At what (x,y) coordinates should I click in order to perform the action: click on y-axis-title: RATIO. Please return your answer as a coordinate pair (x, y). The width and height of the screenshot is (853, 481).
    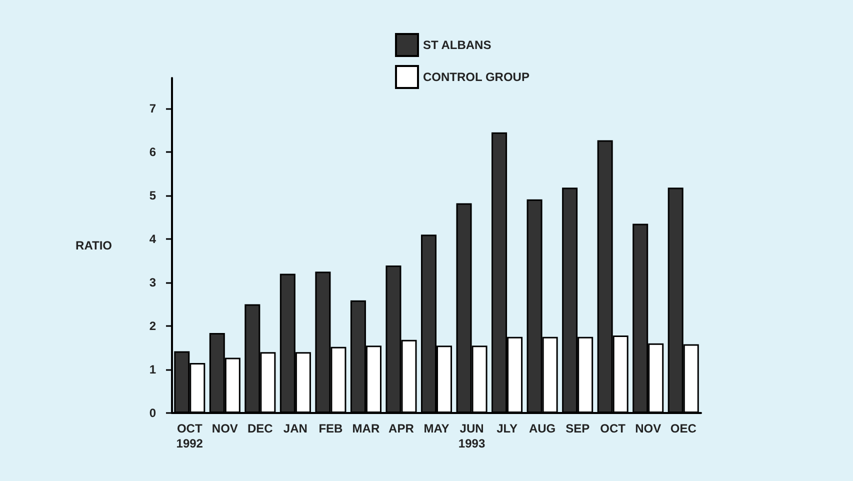
    Looking at the image, I should click on (94, 245).